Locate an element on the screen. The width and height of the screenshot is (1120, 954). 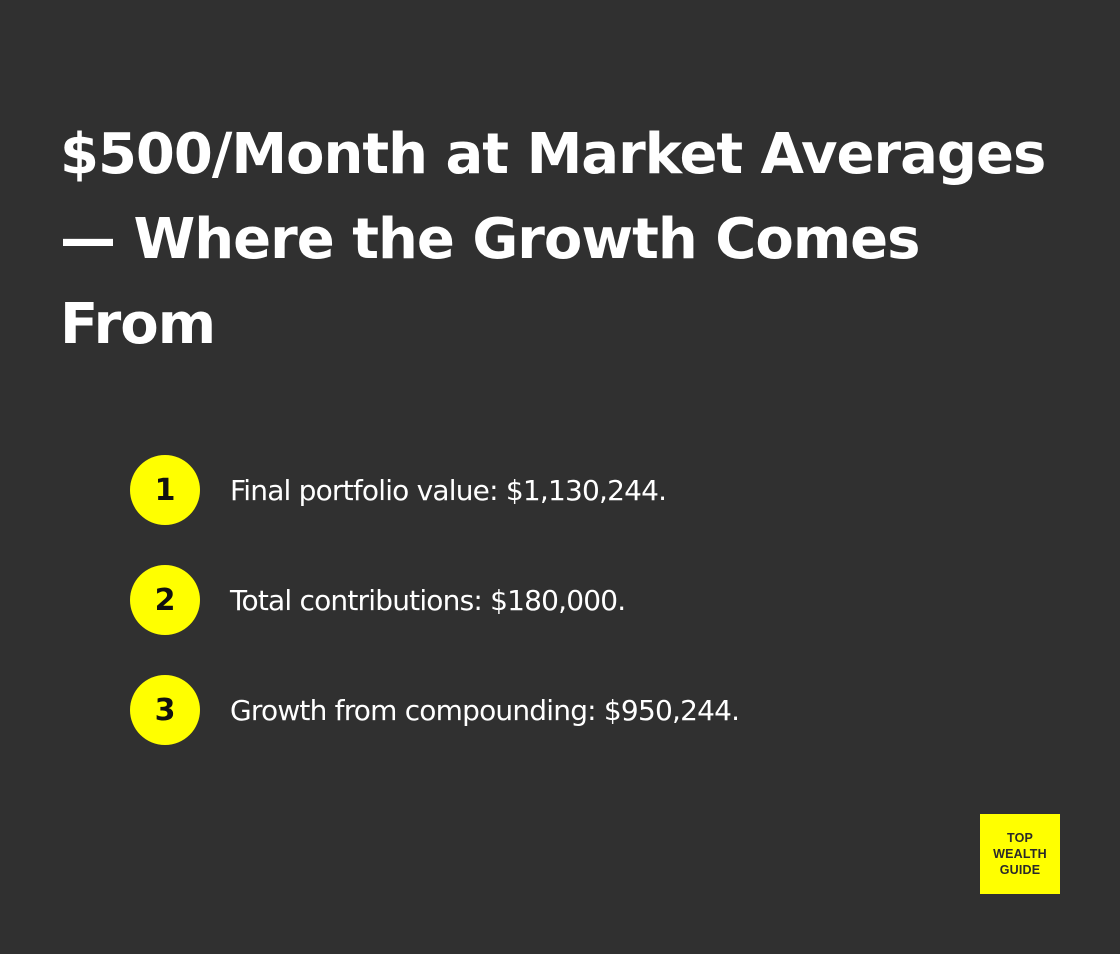
list-item-text: Total contributions: $180,000. is located at coordinates (428, 600).